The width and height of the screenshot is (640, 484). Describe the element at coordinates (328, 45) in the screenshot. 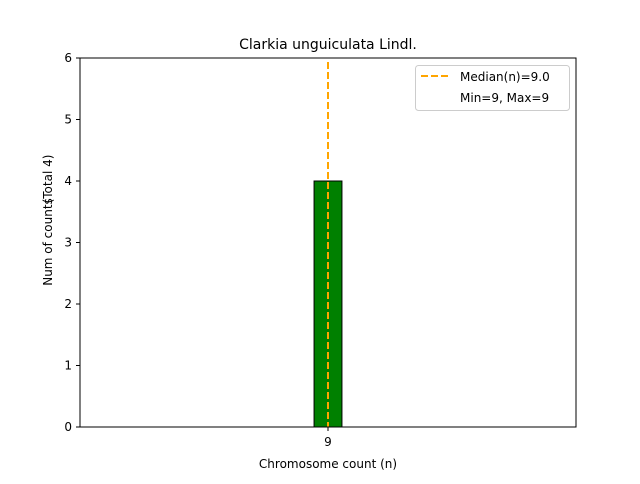

I see `chart-title: Clarkia unguiculata Lindl.` at that location.